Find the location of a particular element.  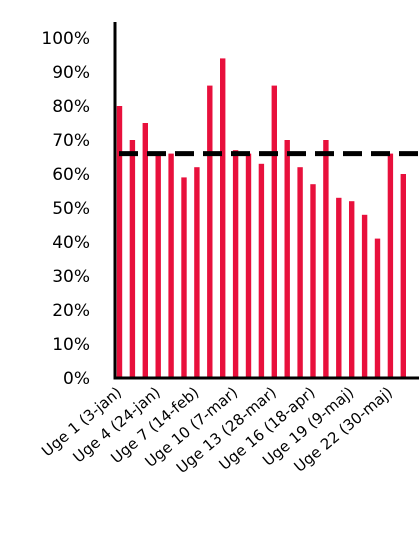

y-tick-label: 0% is located at coordinates (76, 379).